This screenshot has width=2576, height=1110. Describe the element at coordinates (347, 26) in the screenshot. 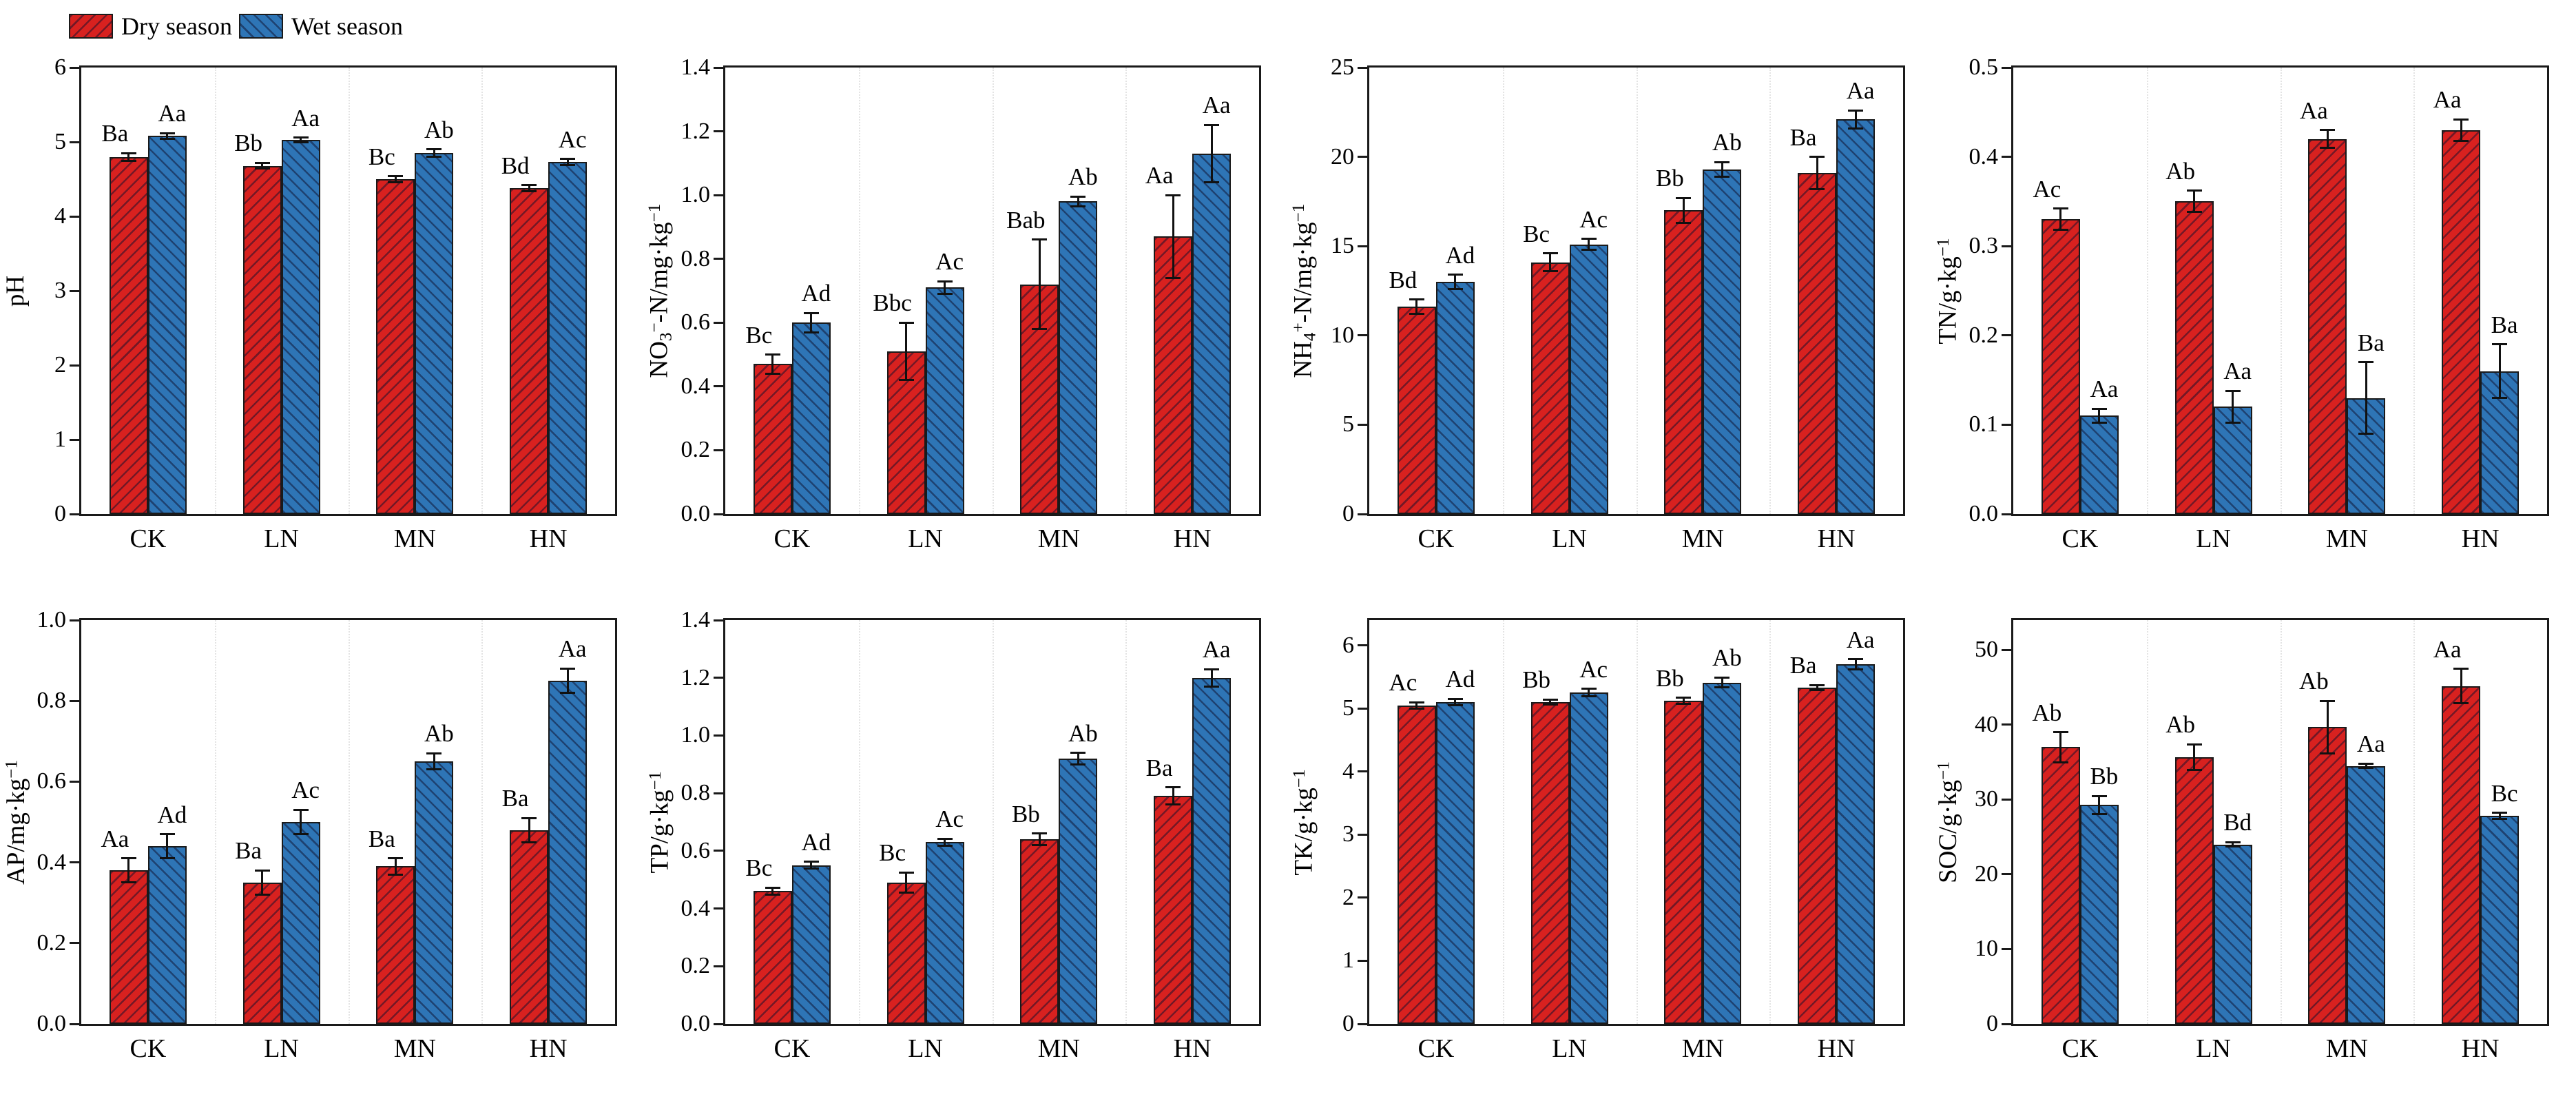

I see `legend-label-wet-season: Wet season` at that location.